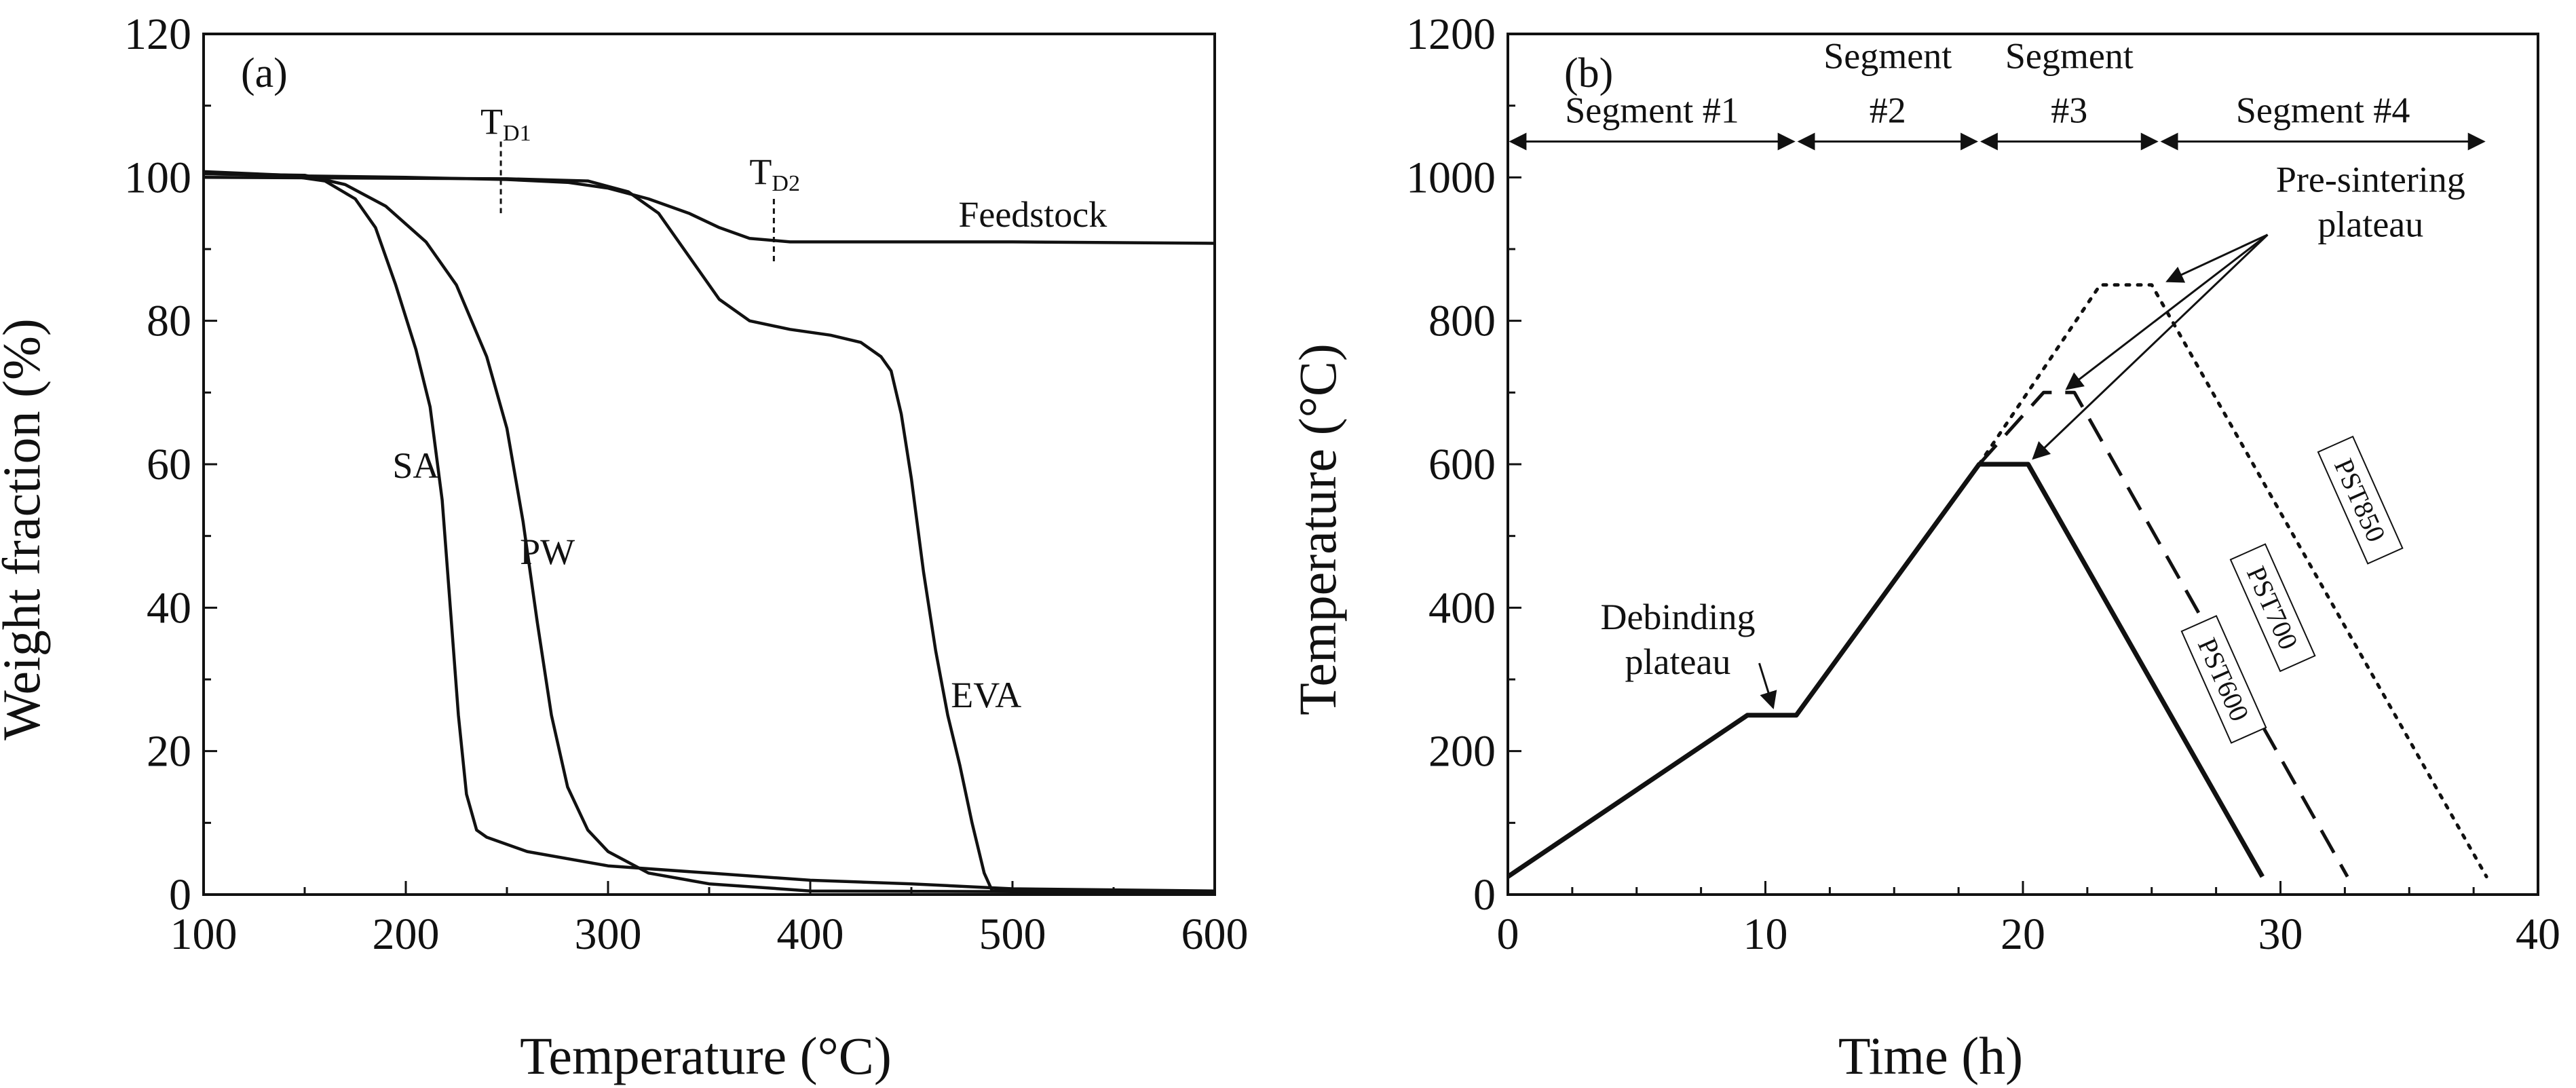 The width and height of the screenshot is (2576, 1088). I want to click on chart-a-ytick-label: 40, so click(169, 608).